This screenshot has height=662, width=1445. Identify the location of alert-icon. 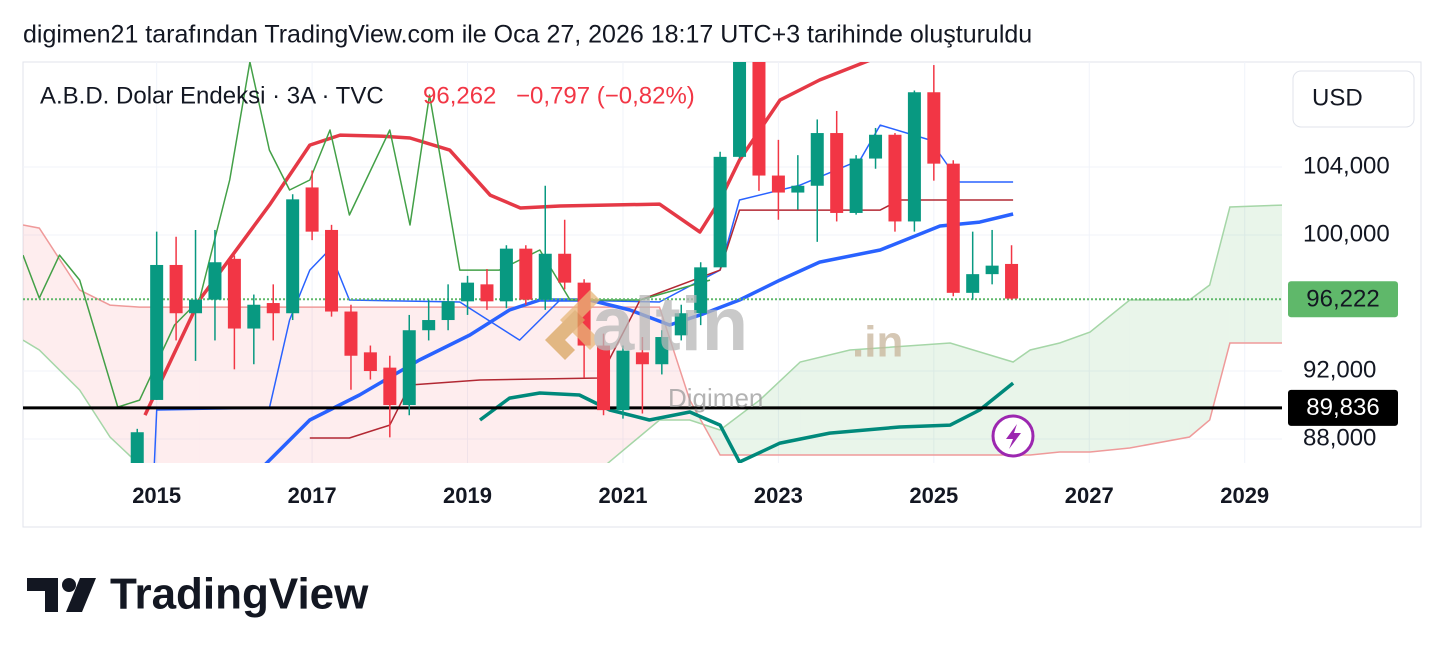
(1013, 436).